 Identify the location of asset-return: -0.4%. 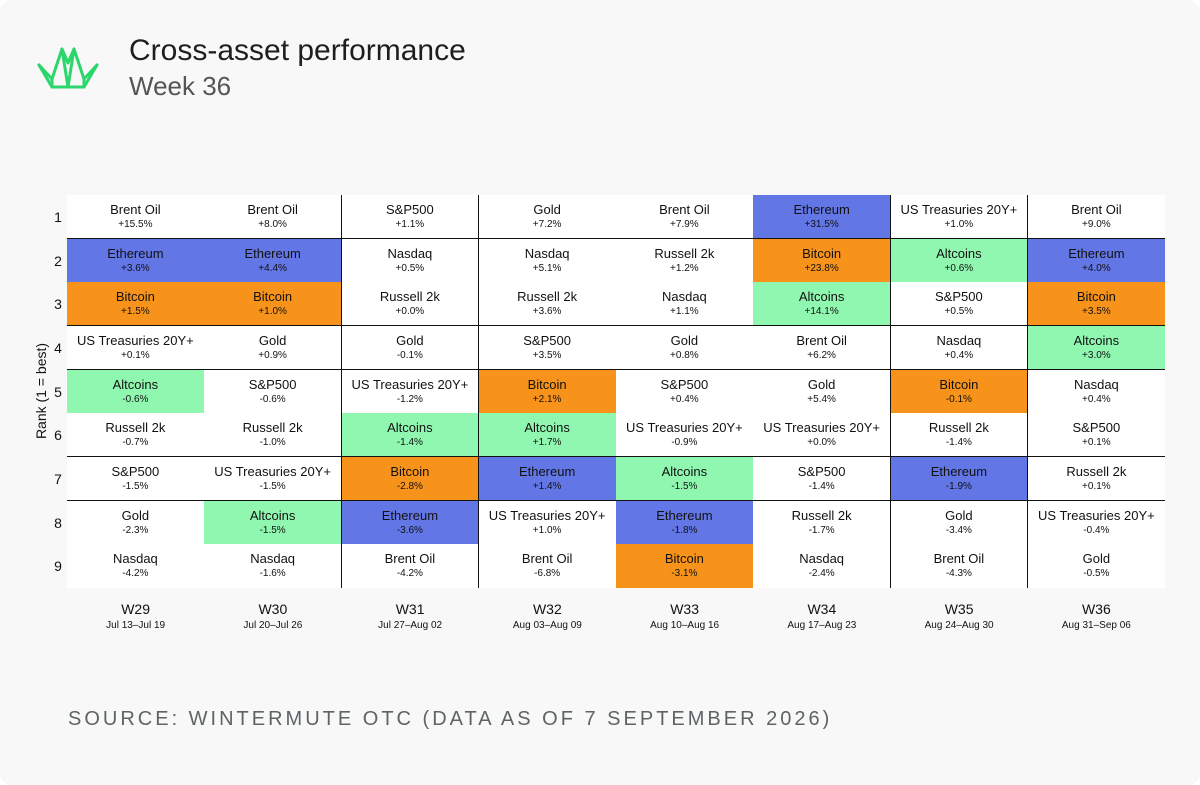
(1096, 530).